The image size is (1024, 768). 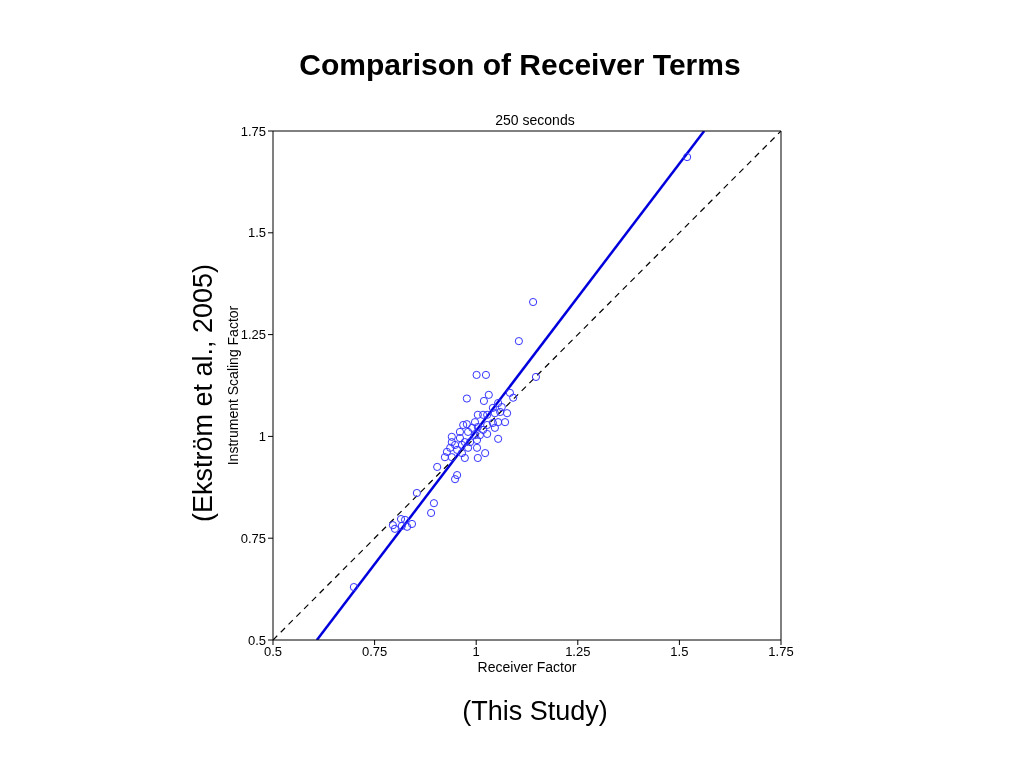 What do you see at coordinates (253, 131) in the screenshot?
I see `y-tick-label: 1.75` at bounding box center [253, 131].